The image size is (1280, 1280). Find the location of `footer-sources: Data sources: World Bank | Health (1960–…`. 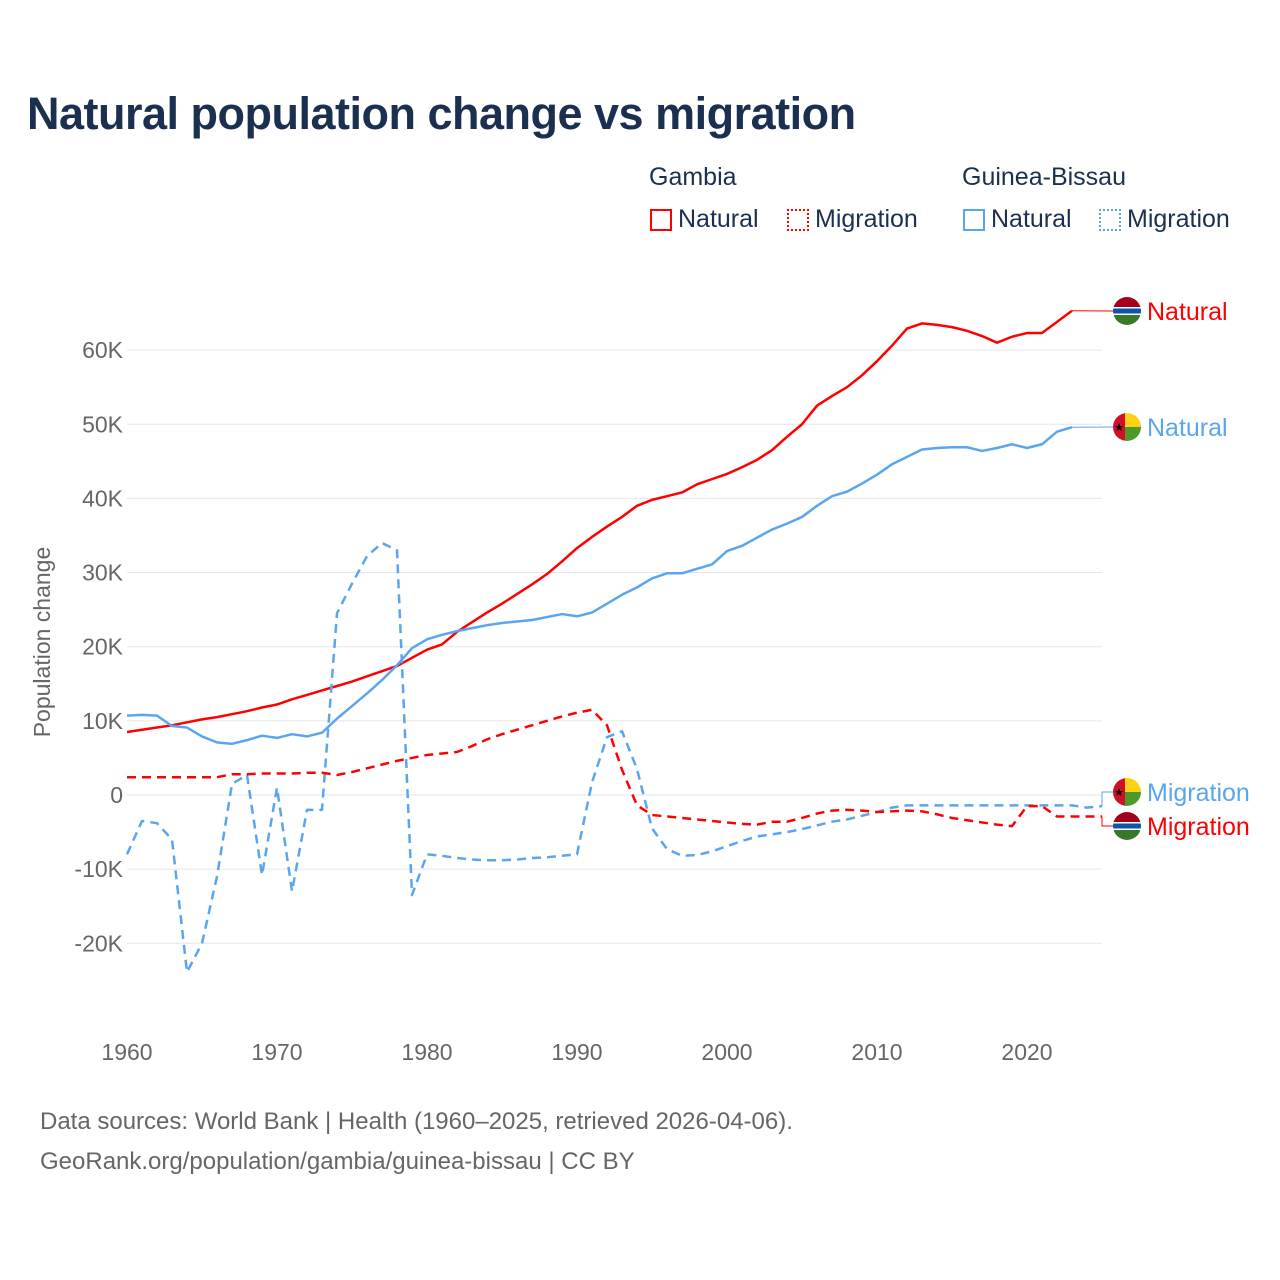

footer-sources: Data sources: World Bank | Health (1960–… is located at coordinates (416, 1121).